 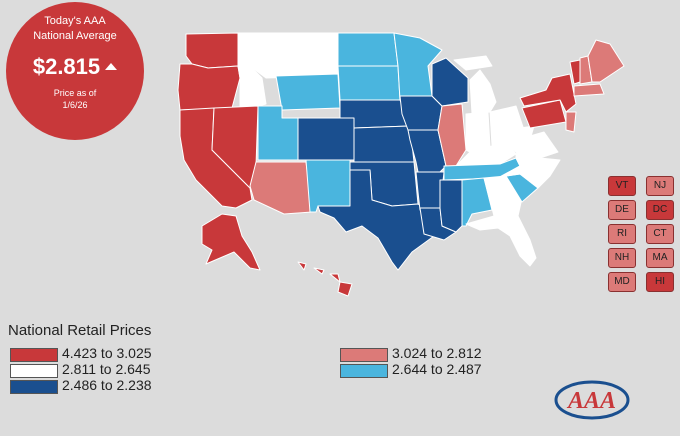 I want to click on state-ks, so click(x=384, y=144).